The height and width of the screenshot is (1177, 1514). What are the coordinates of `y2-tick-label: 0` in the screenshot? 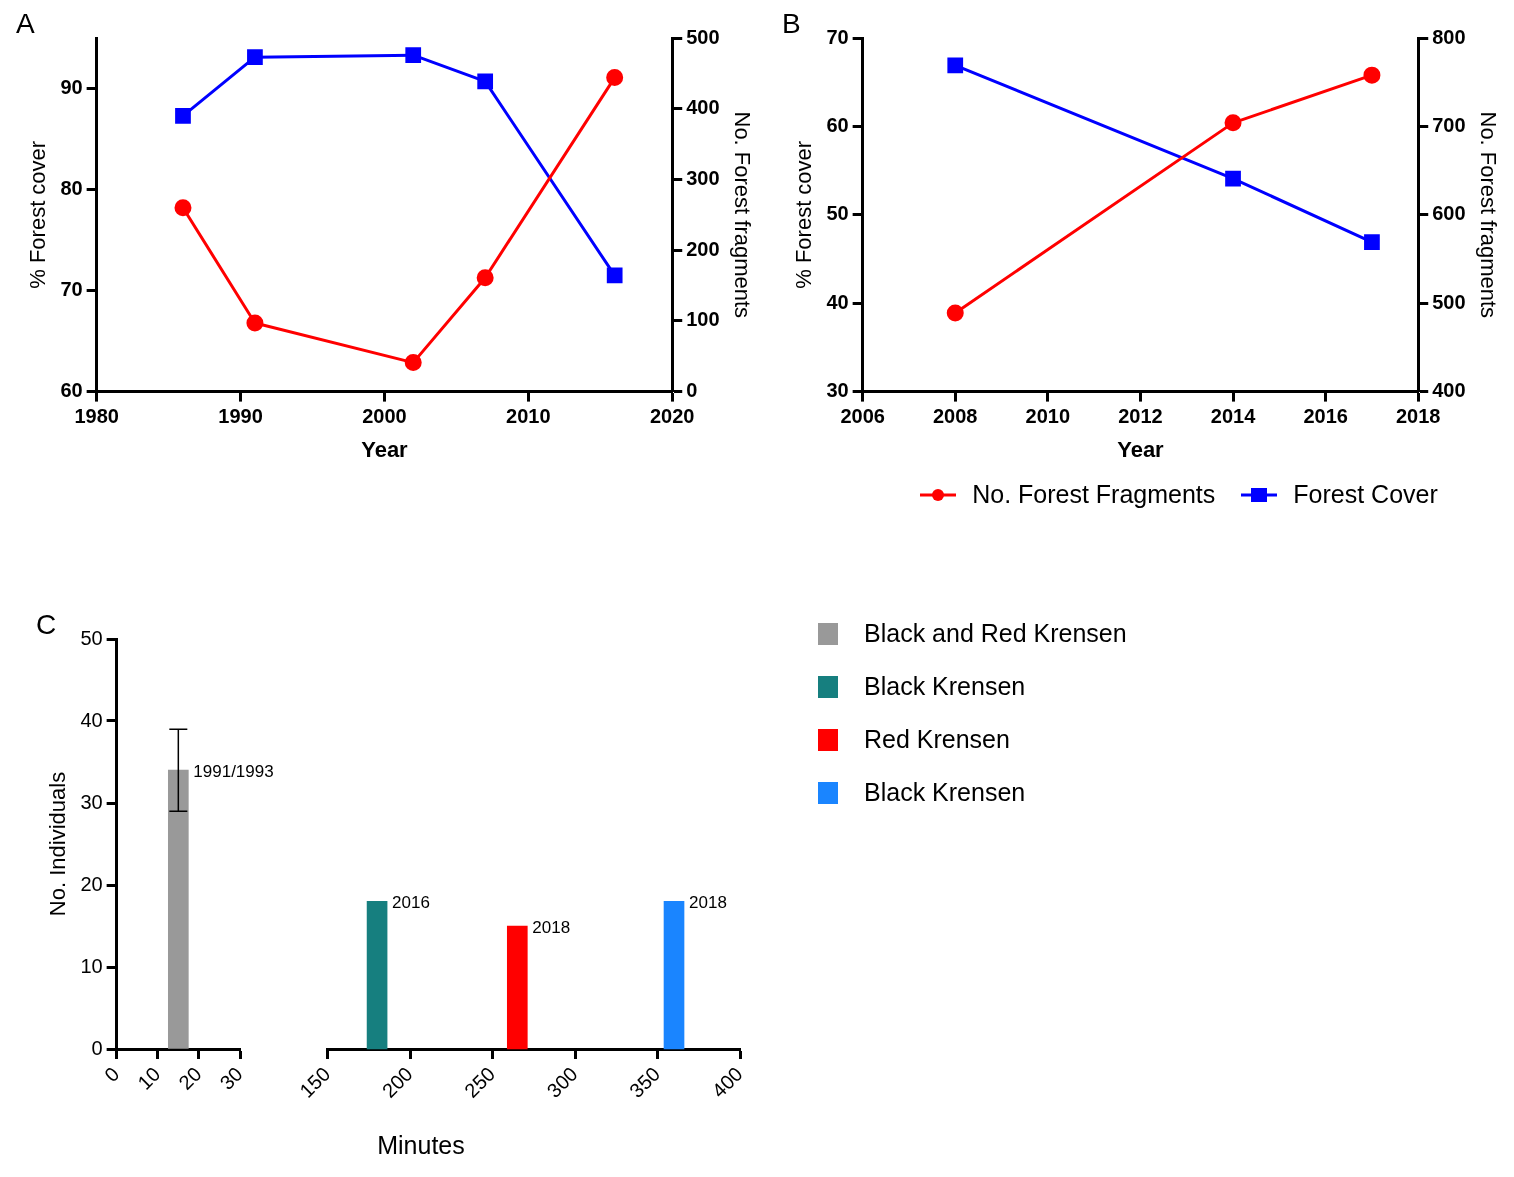 It's located at (692, 390).